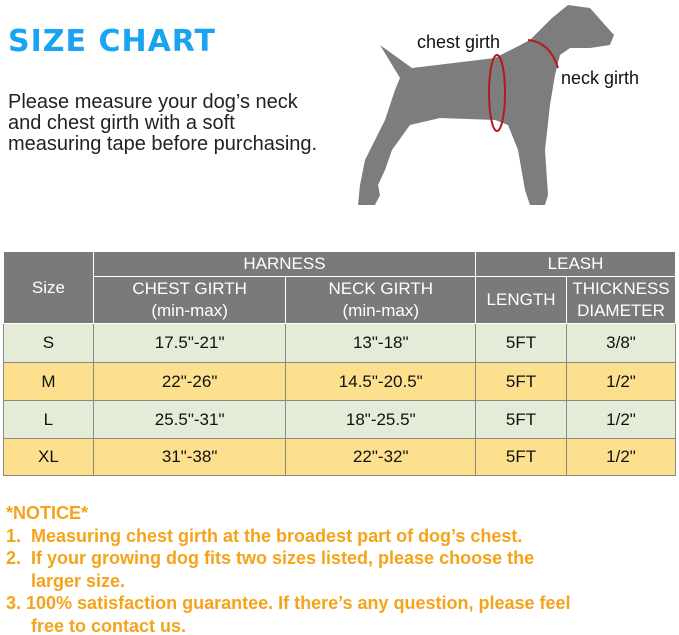 The height and width of the screenshot is (635, 679). Describe the element at coordinates (47, 513) in the screenshot. I see `notice-heading: *NOTICE*` at that location.